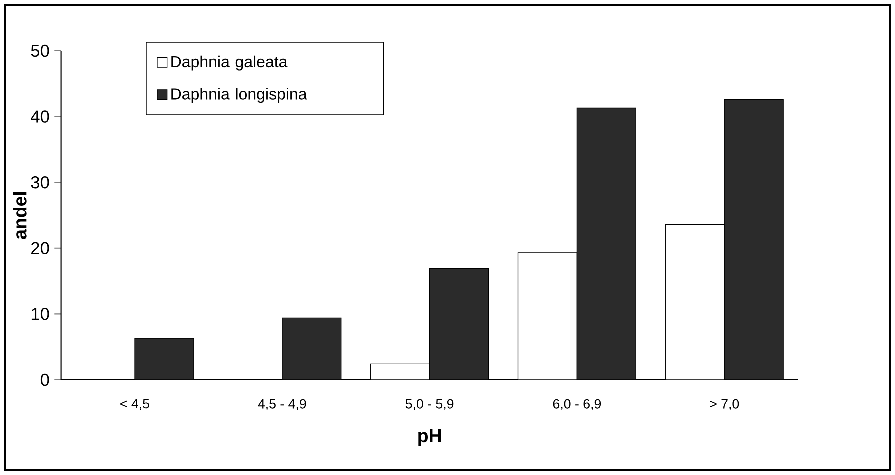  Describe the element at coordinates (135, 404) in the screenshot. I see `x-tick-label: < 4,5` at that location.